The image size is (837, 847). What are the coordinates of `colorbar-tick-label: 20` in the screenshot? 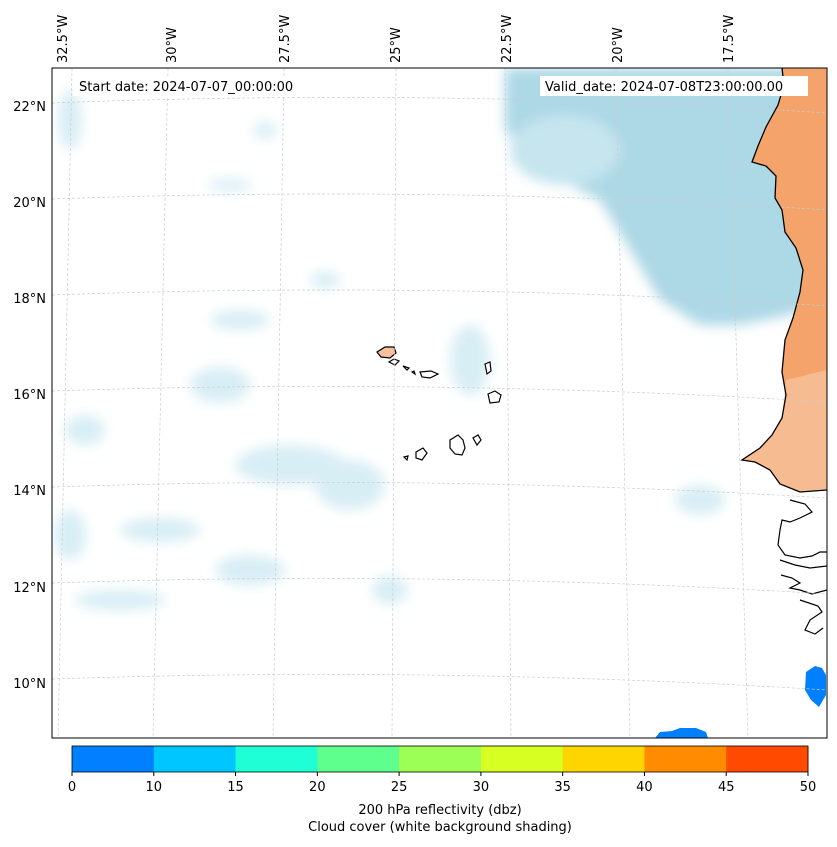 It's located at (317, 787).